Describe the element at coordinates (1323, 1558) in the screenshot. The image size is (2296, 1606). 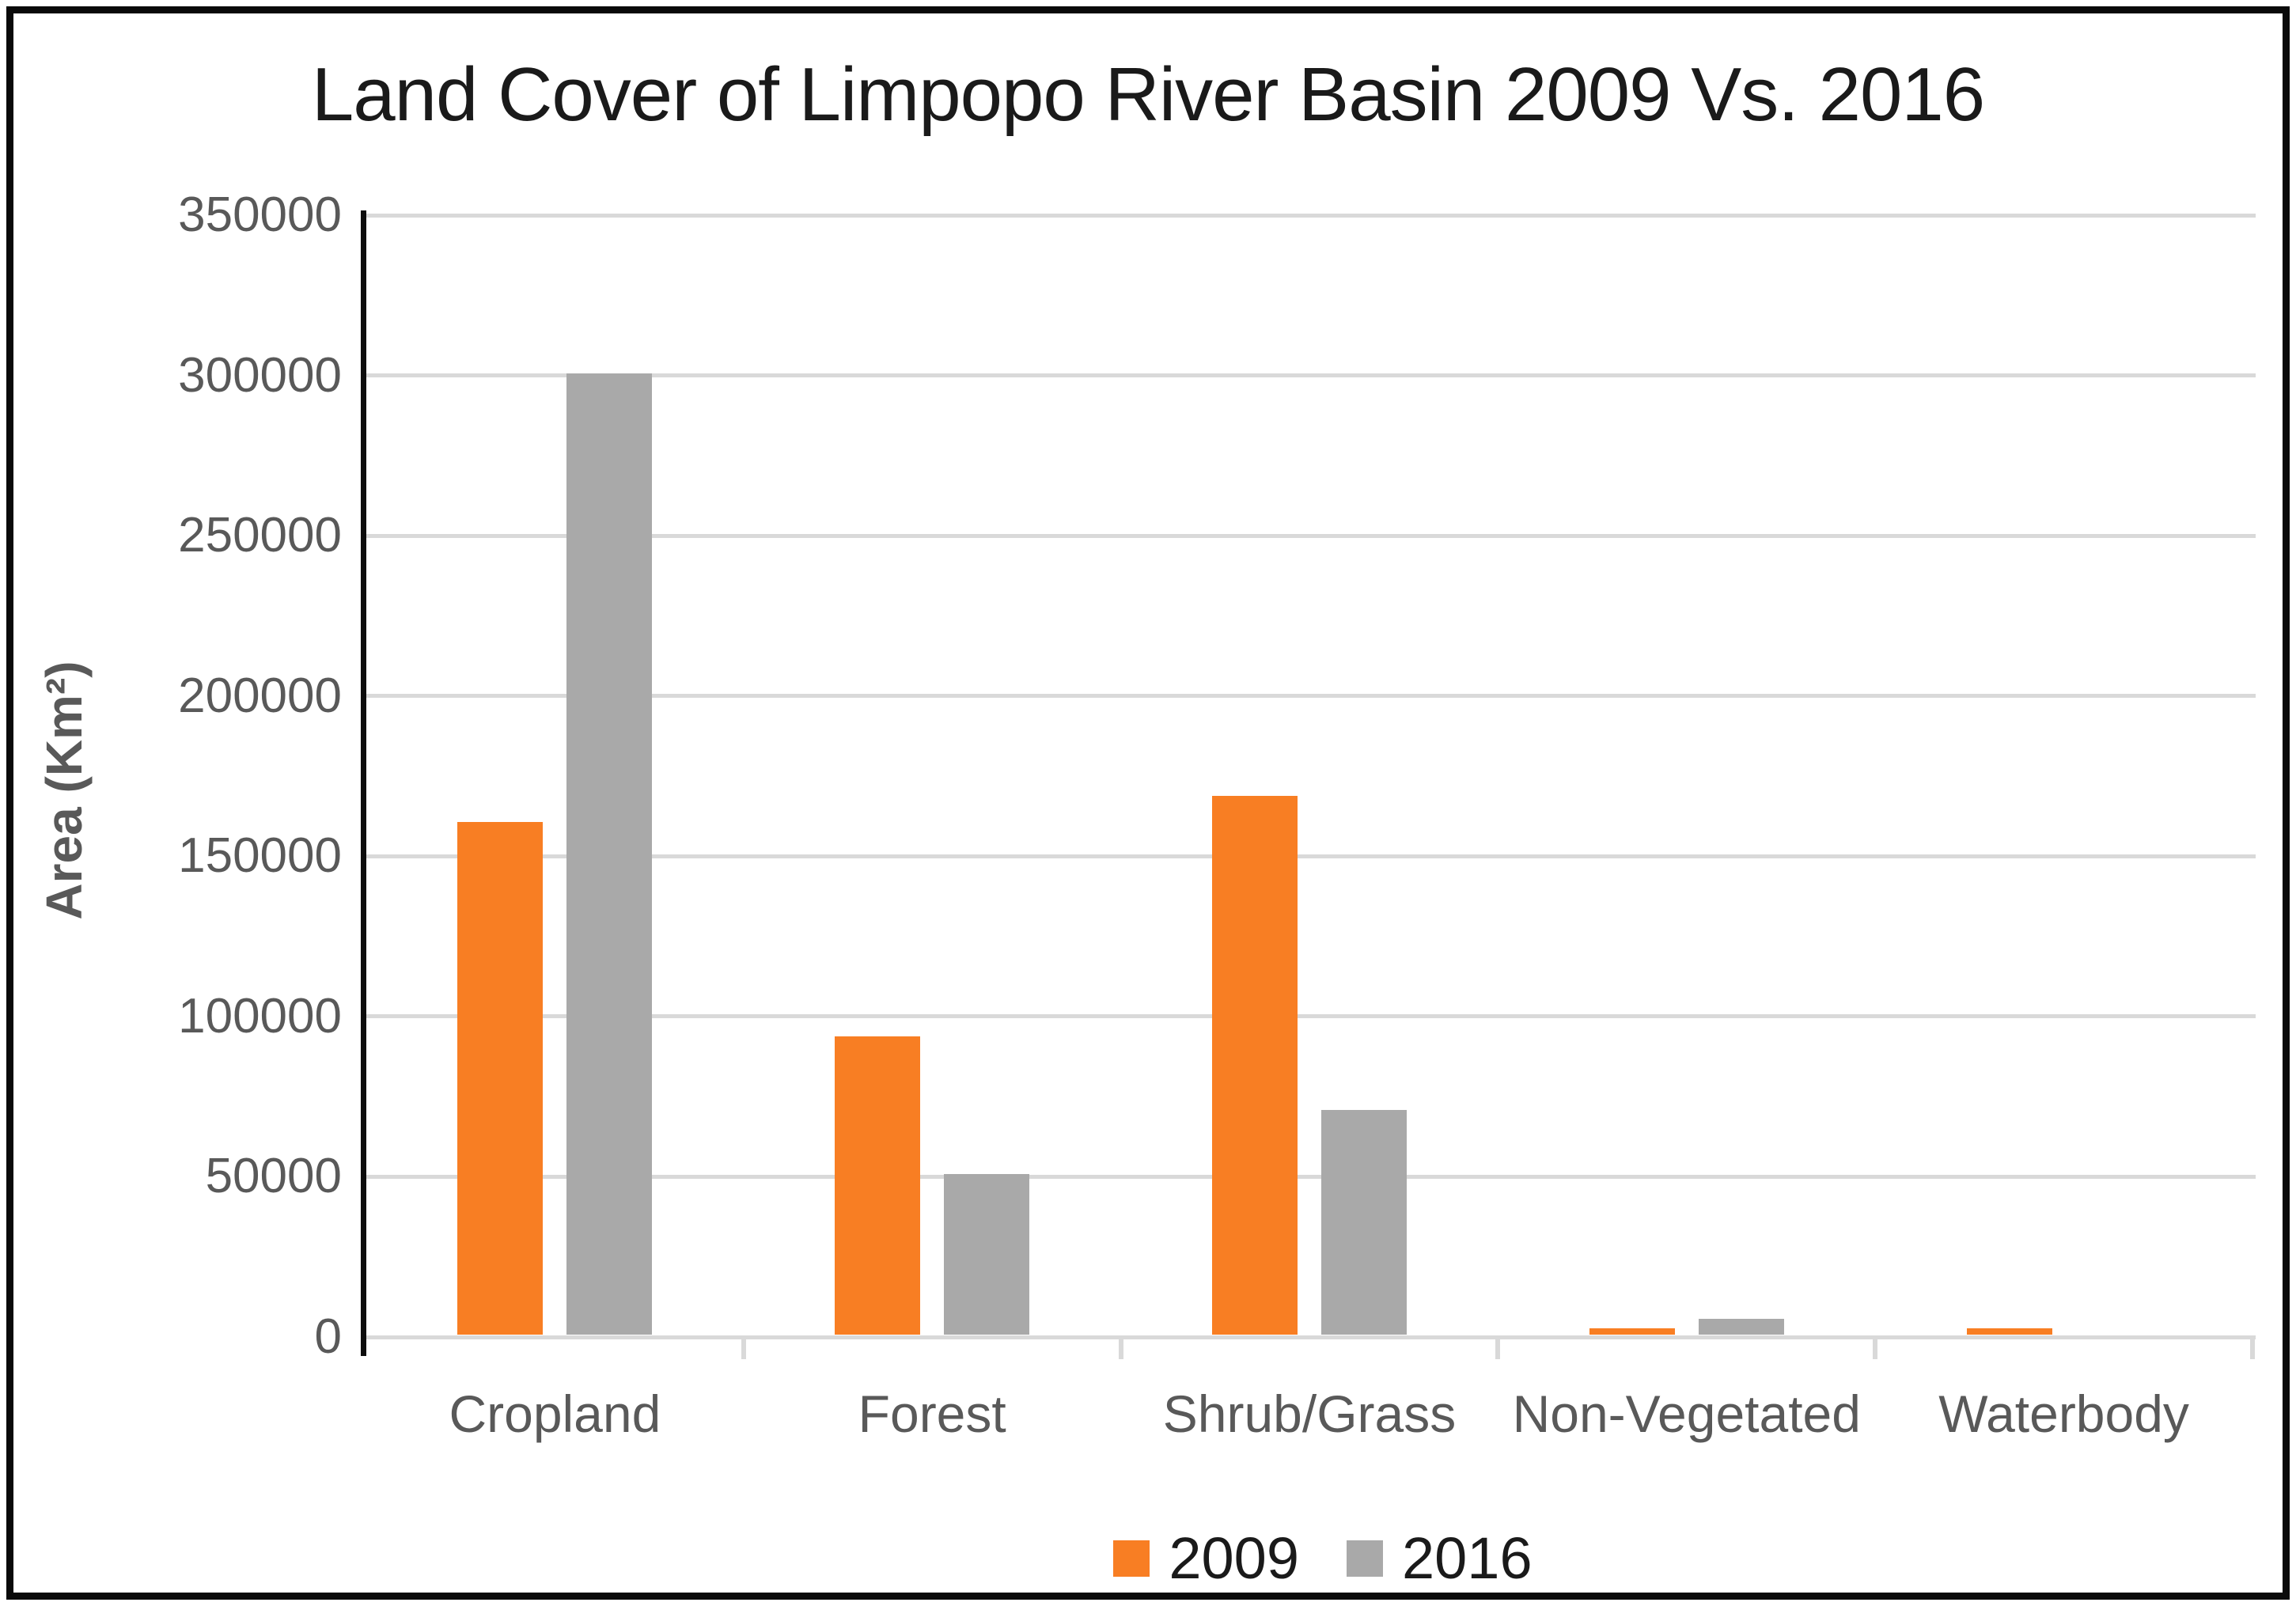
I see `legend: 2009 2016` at that location.